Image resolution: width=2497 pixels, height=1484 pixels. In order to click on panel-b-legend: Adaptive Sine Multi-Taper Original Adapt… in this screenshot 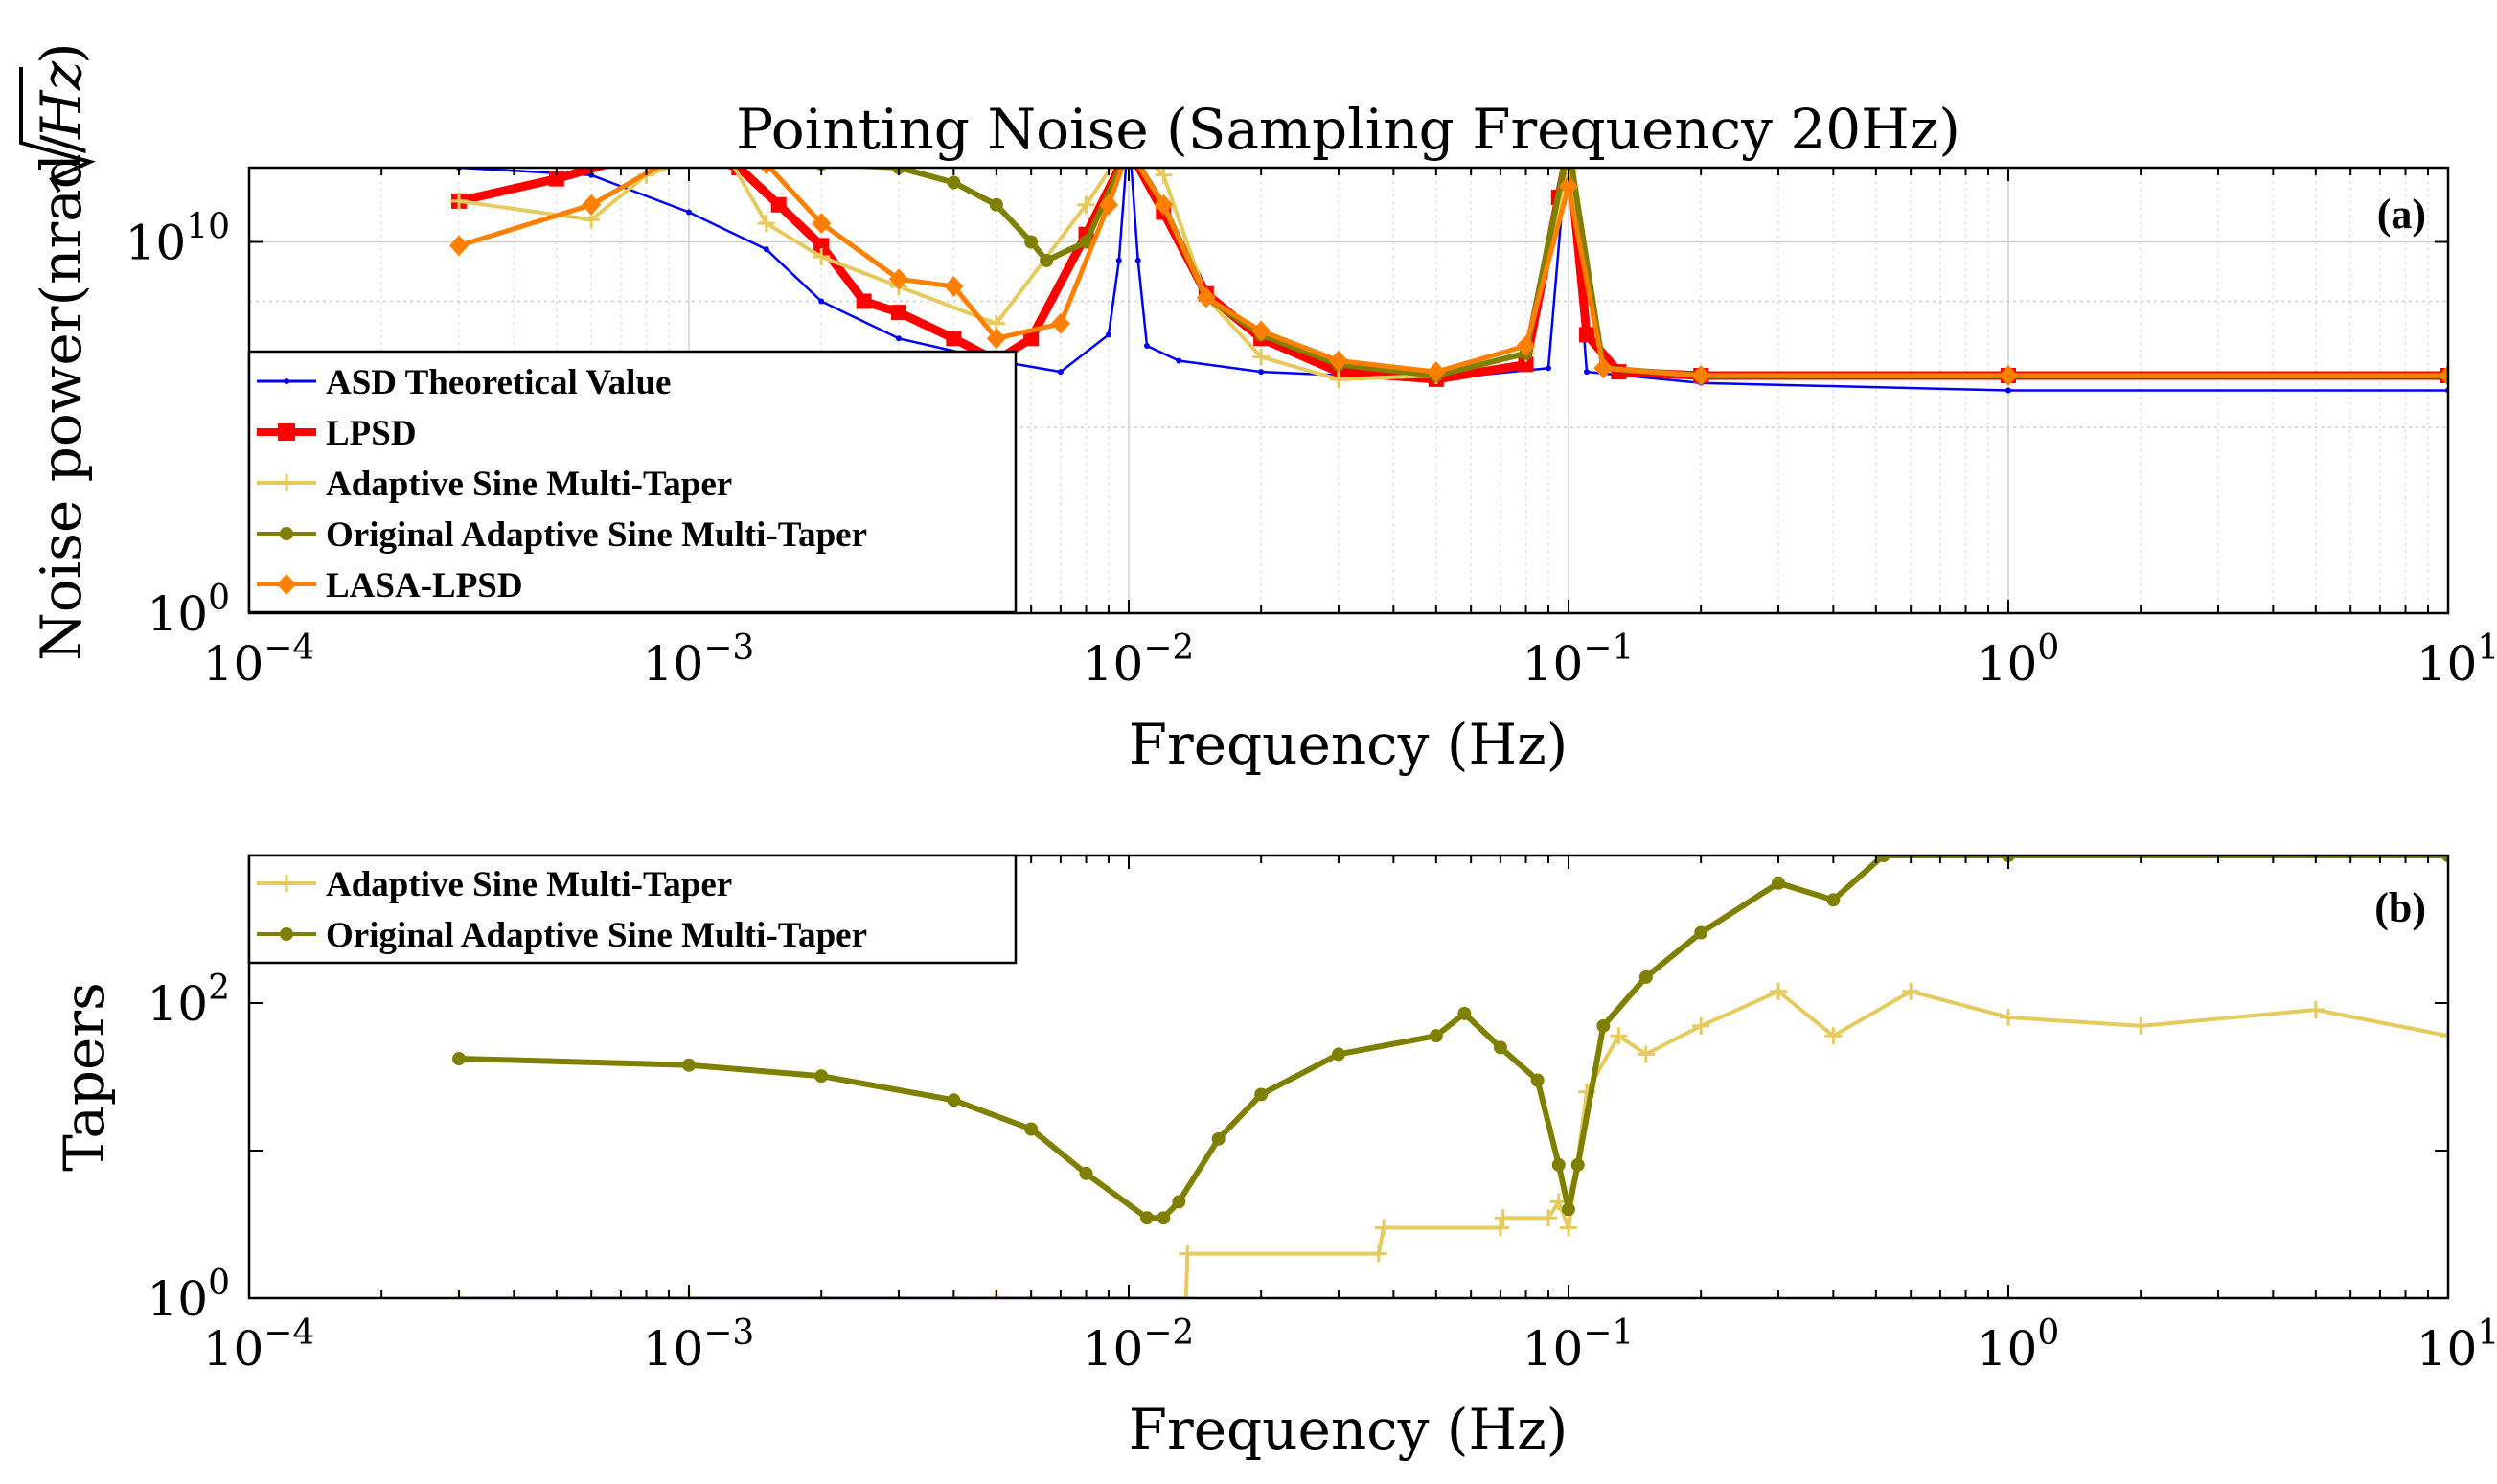, I will do `click(632, 909)`.